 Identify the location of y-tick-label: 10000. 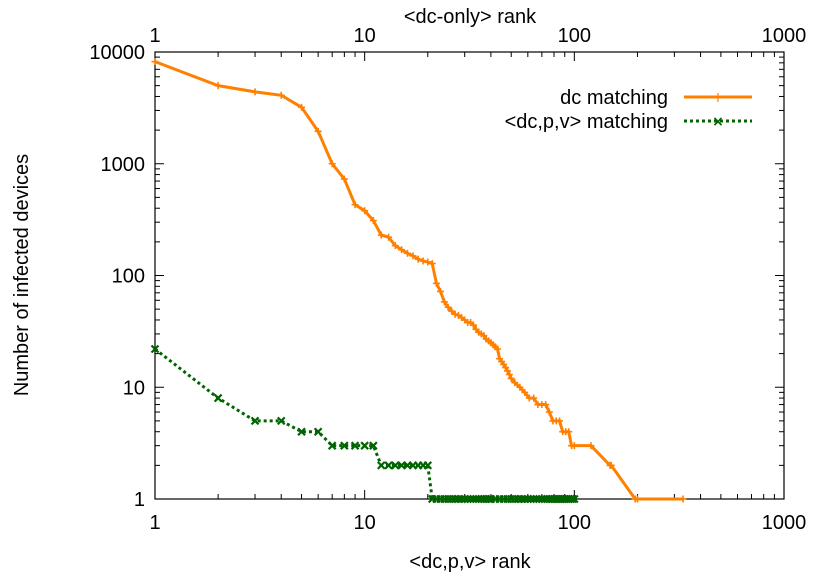
(117, 53).